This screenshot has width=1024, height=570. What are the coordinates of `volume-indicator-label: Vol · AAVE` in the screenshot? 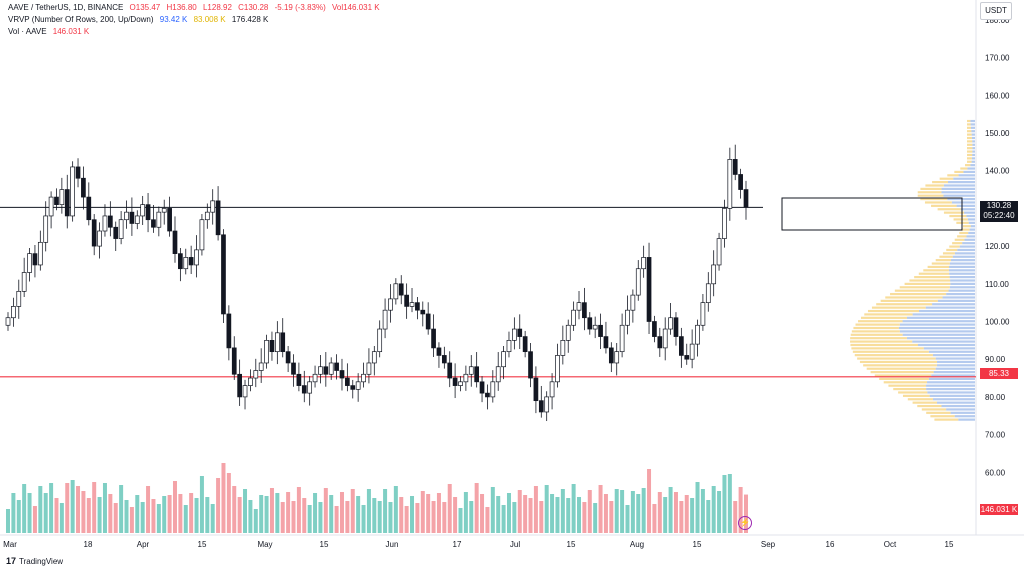 It's located at (27, 31).